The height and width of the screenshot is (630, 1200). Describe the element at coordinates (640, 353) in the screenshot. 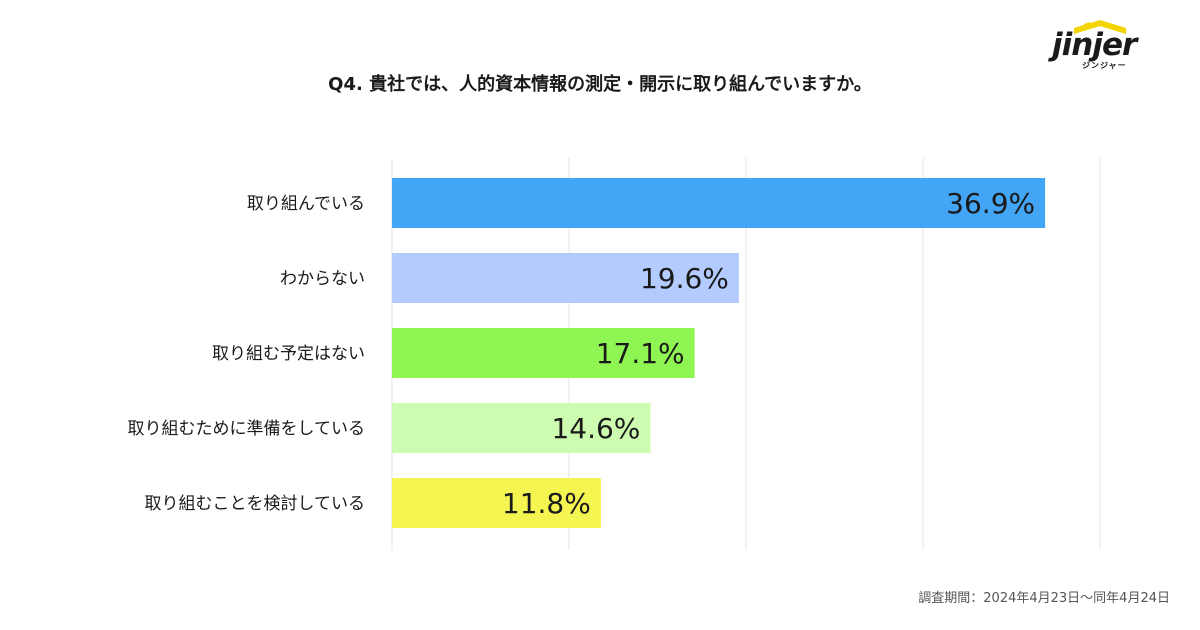

I see `value-label-3: 17.1%` at that location.